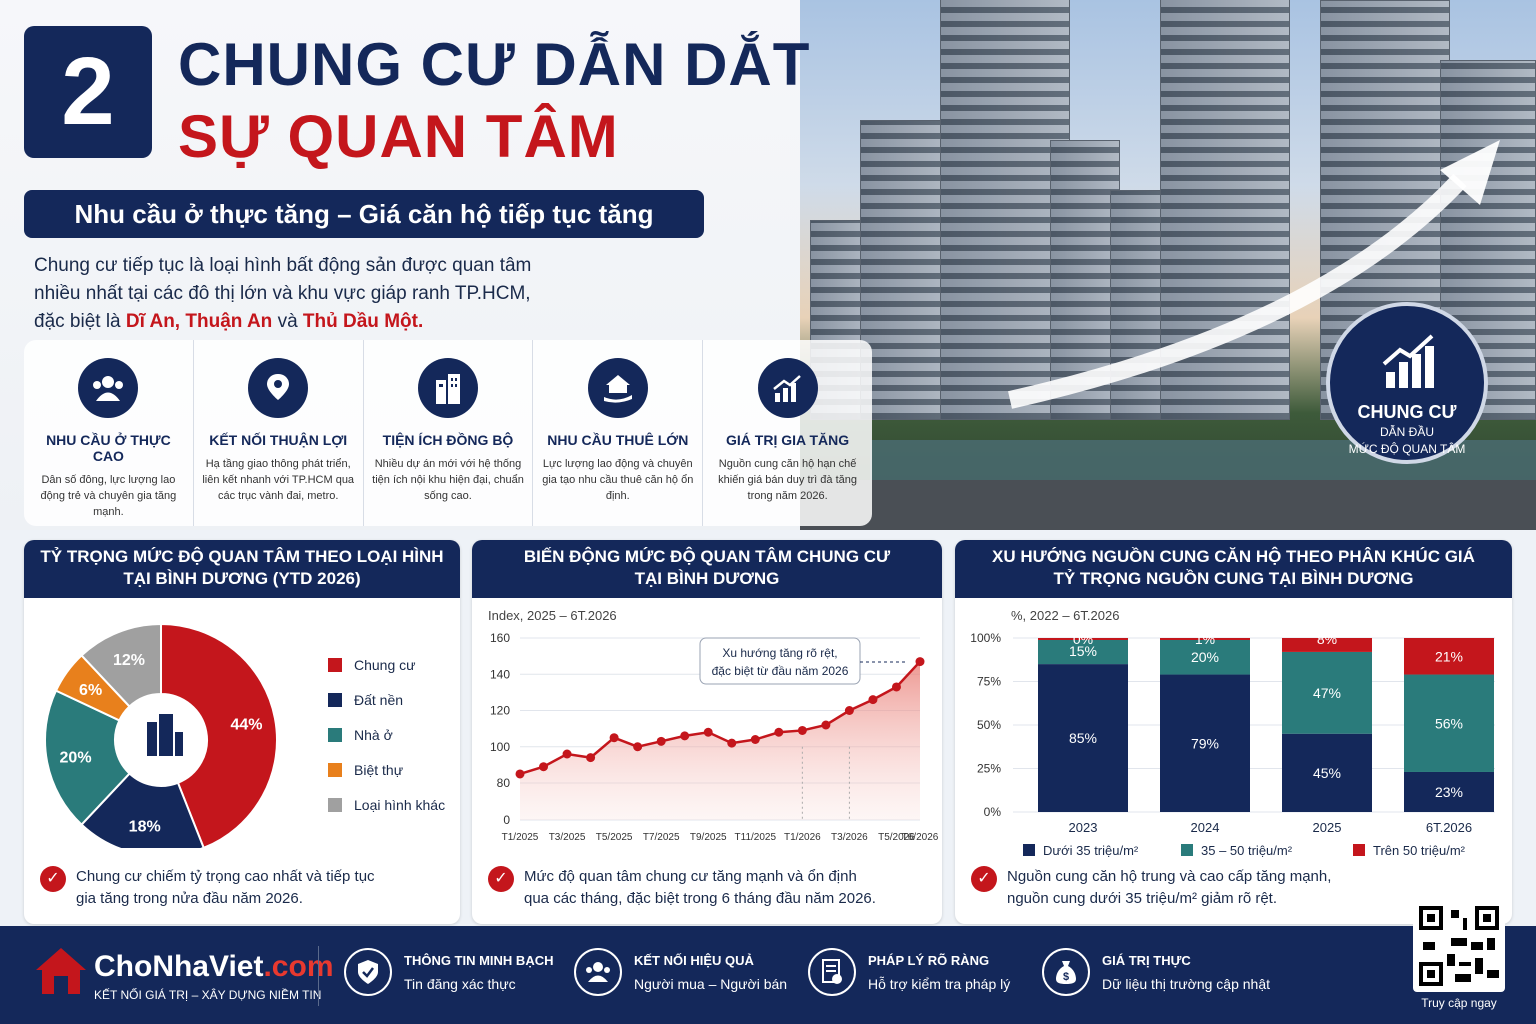 The height and width of the screenshot is (1024, 1536). I want to click on y-tick-label: 0%, so click(993, 812).